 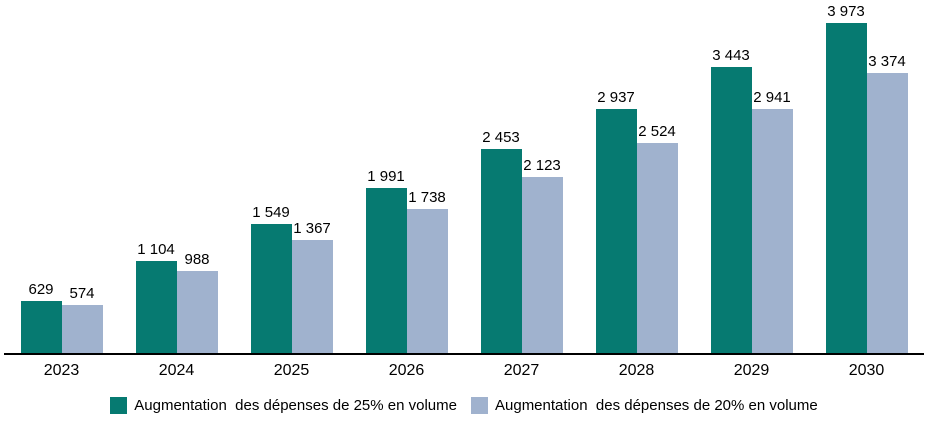 I want to click on value-label-20pct-2023: 574, so click(x=82, y=294).